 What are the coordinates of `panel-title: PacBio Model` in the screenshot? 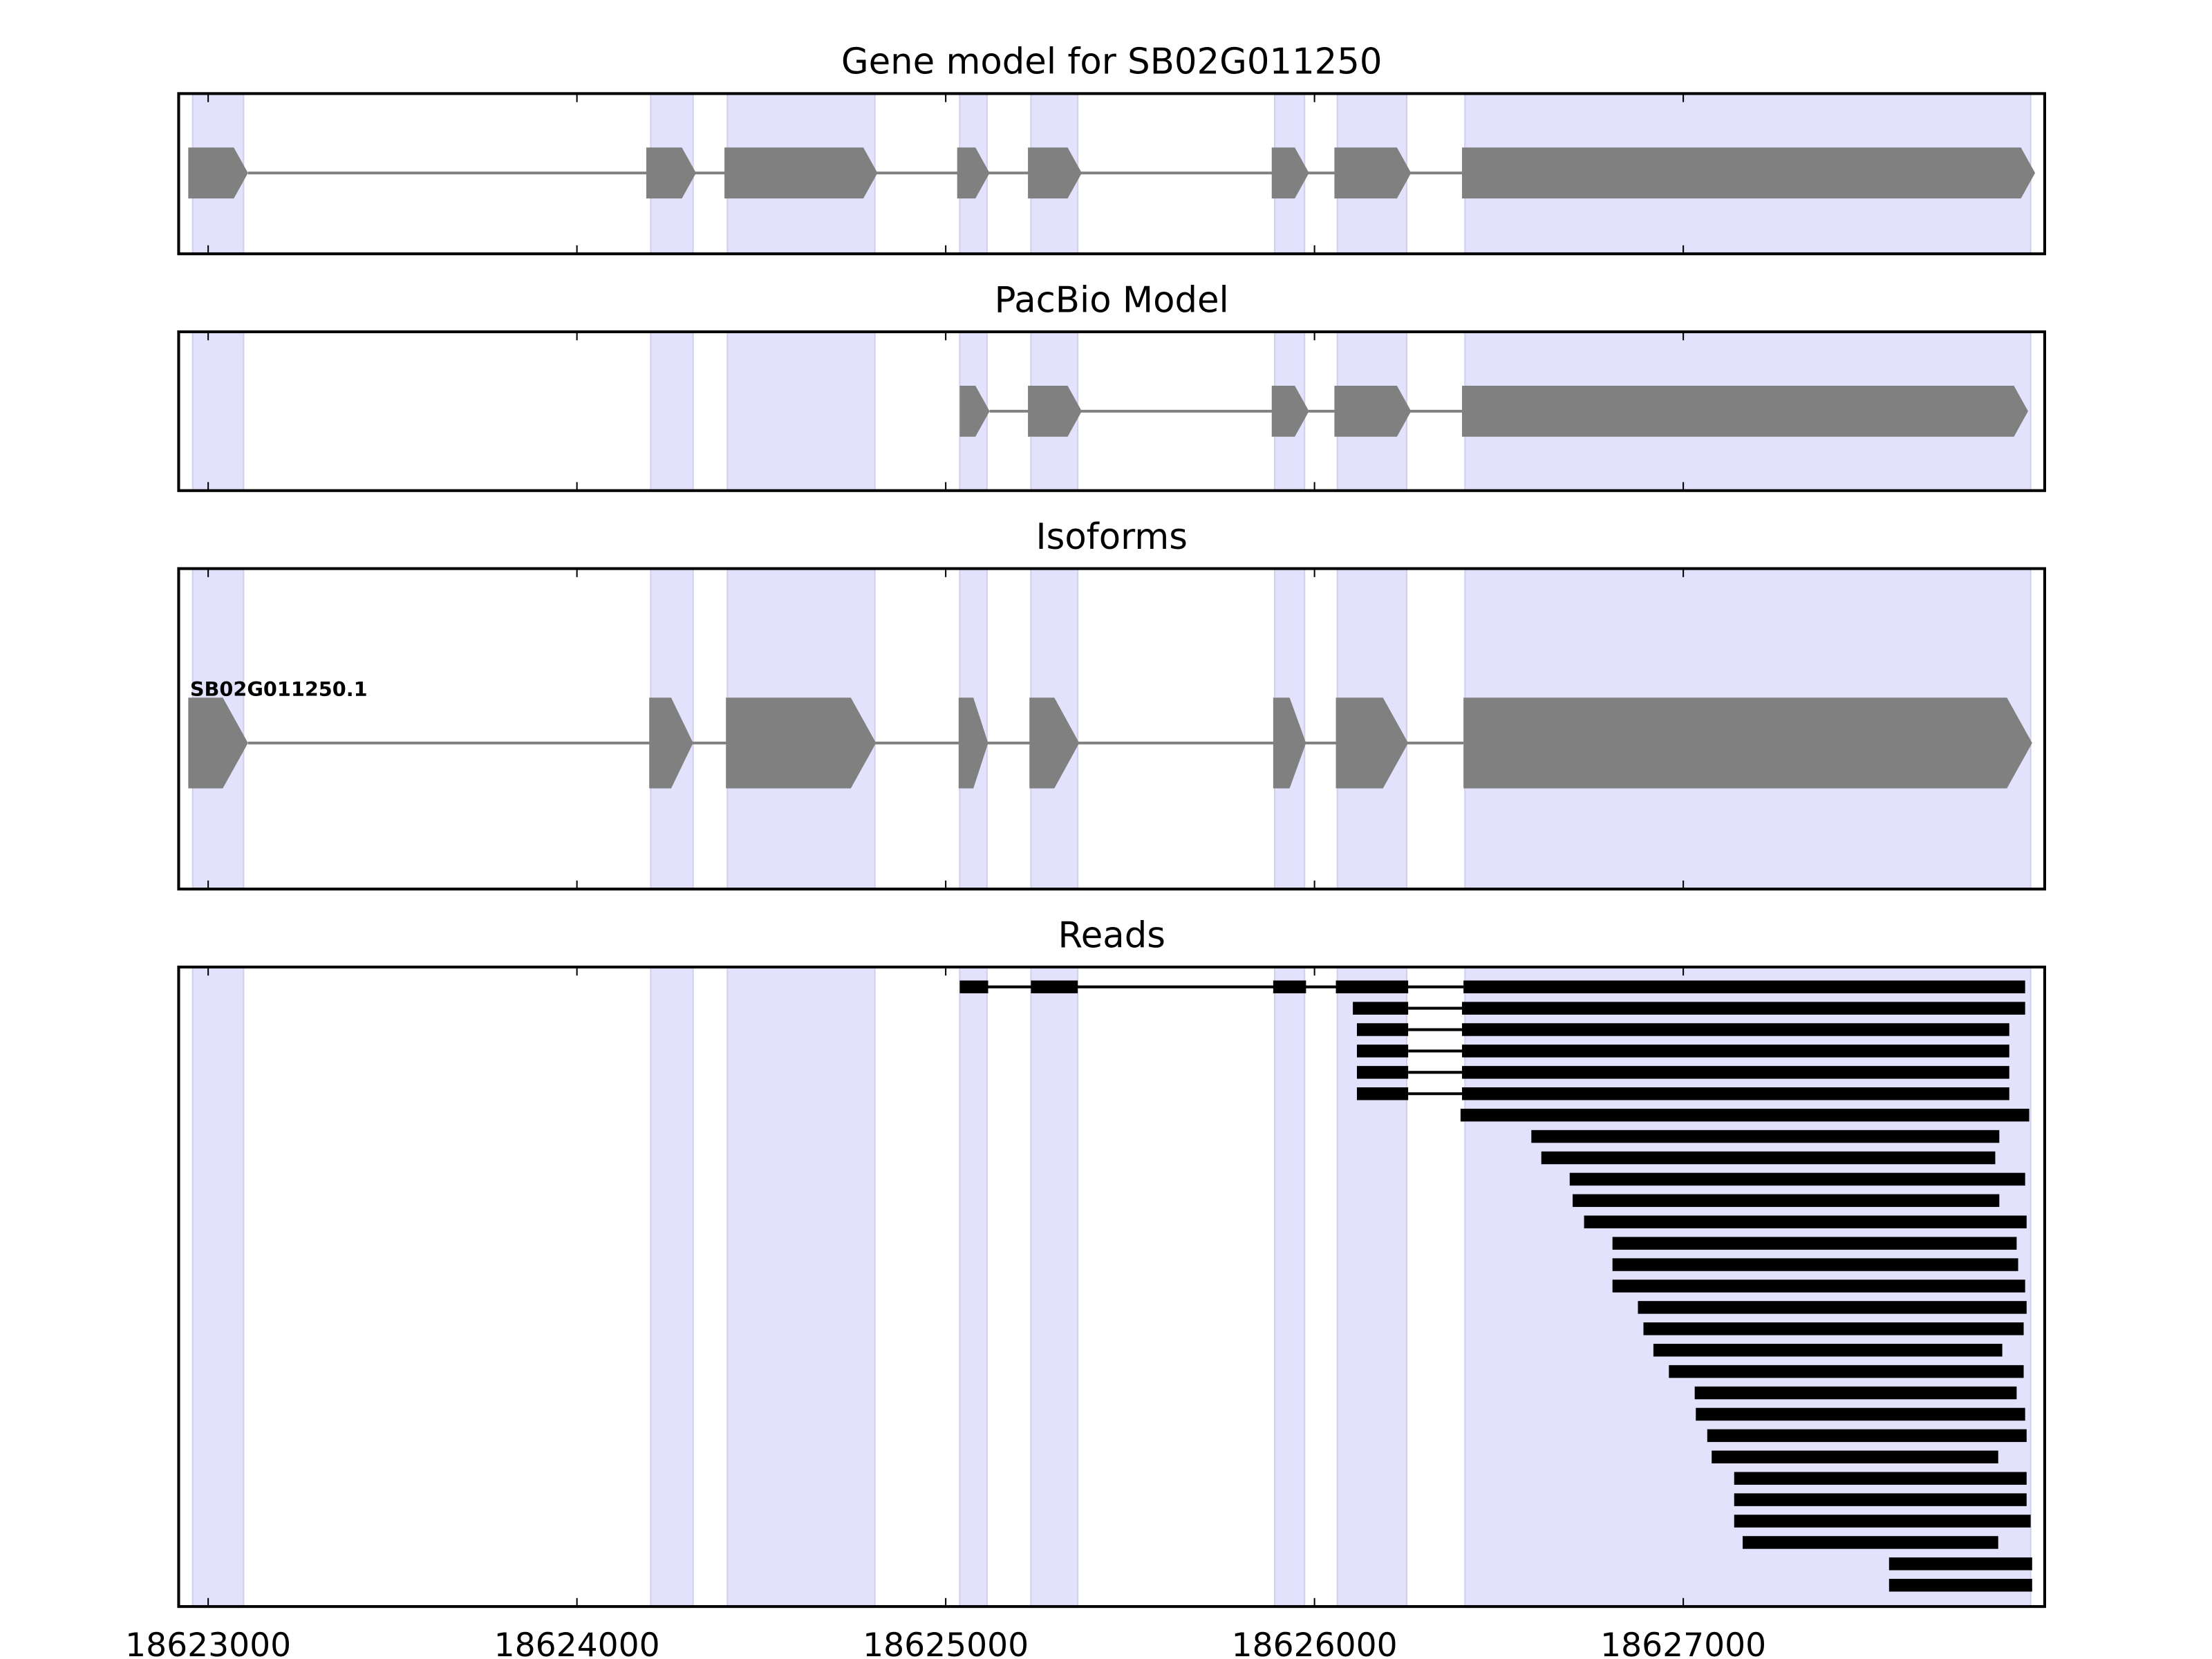 It's located at (1112, 300).